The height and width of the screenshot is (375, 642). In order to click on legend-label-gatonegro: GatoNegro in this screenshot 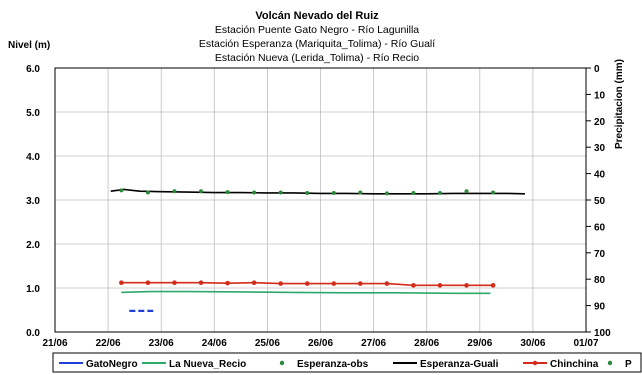, I will do `click(112, 364)`.